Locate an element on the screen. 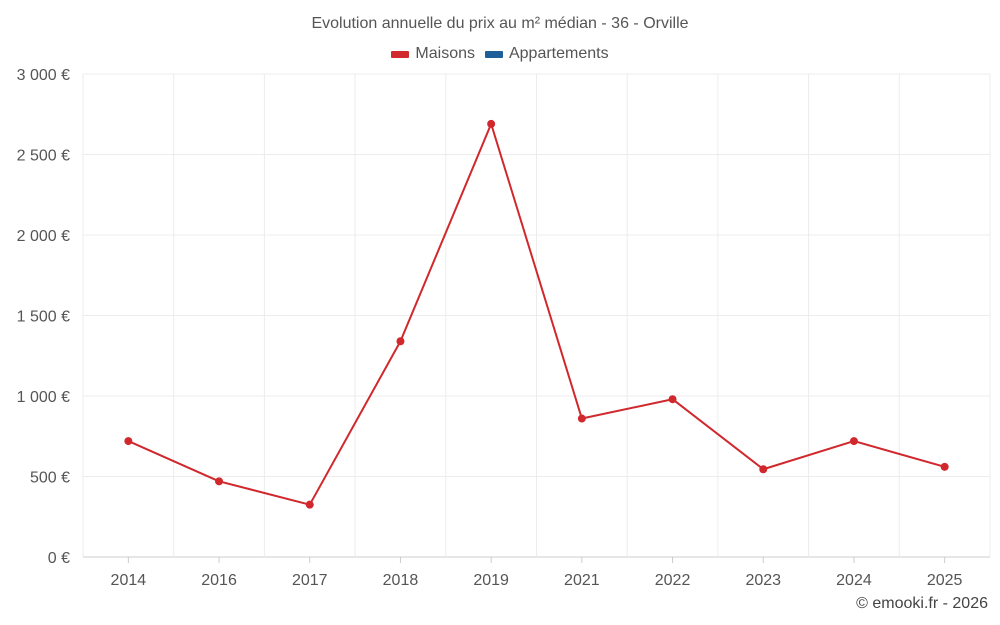 This screenshot has height=625, width=1000. x-tick-label: 2017 is located at coordinates (310, 580).